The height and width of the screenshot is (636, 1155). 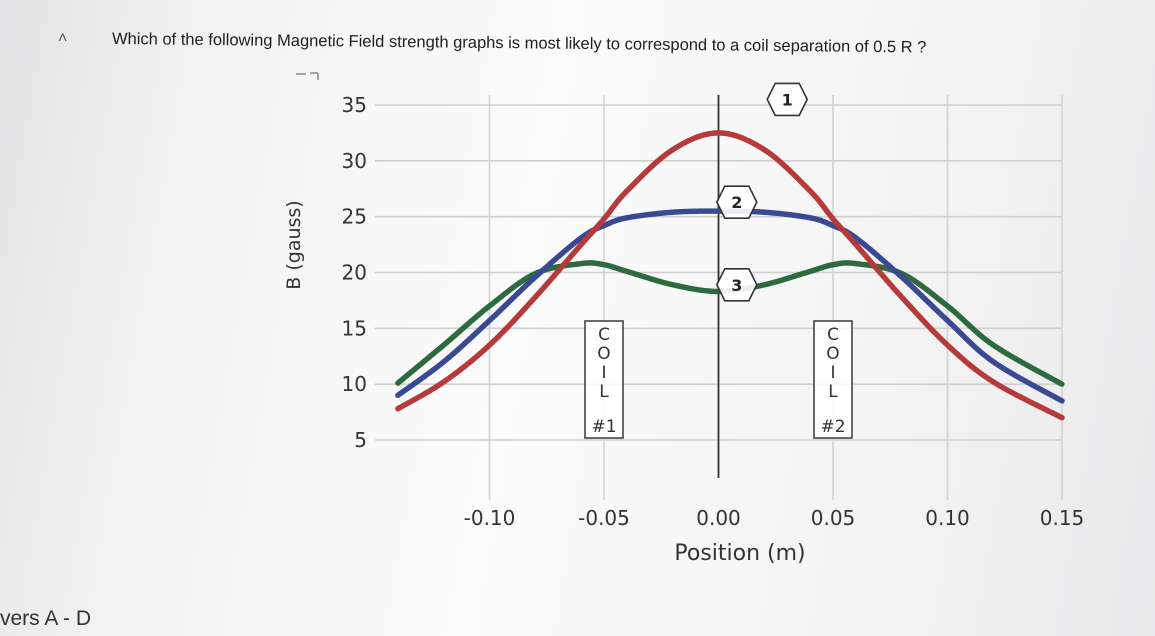 What do you see at coordinates (603, 427) in the screenshot?
I see `coil-number: #1` at bounding box center [603, 427].